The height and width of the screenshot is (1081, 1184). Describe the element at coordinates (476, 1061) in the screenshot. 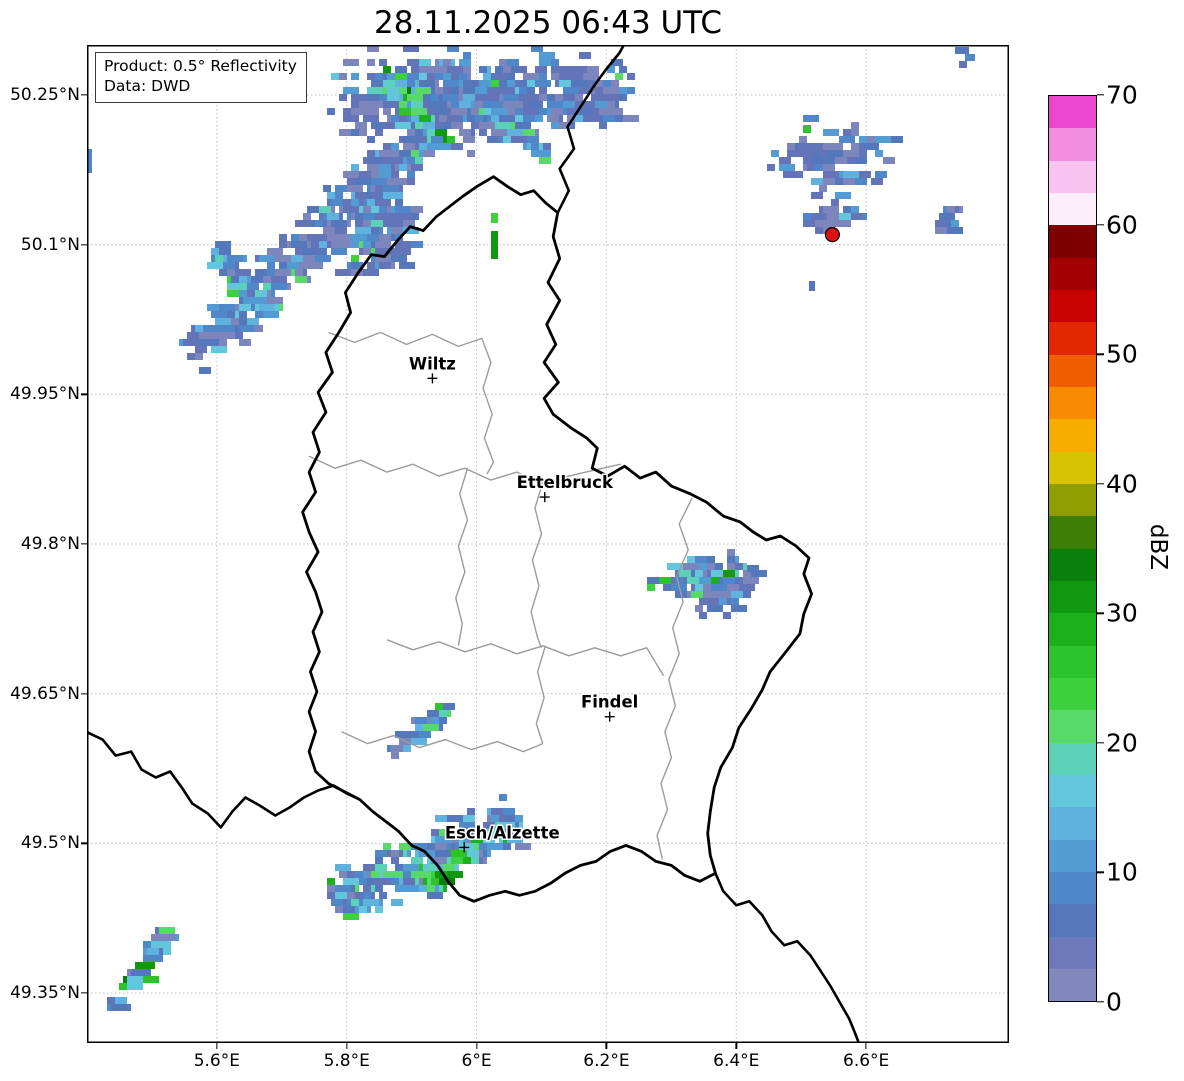

I see `lon-tick-label: 6°E` at that location.